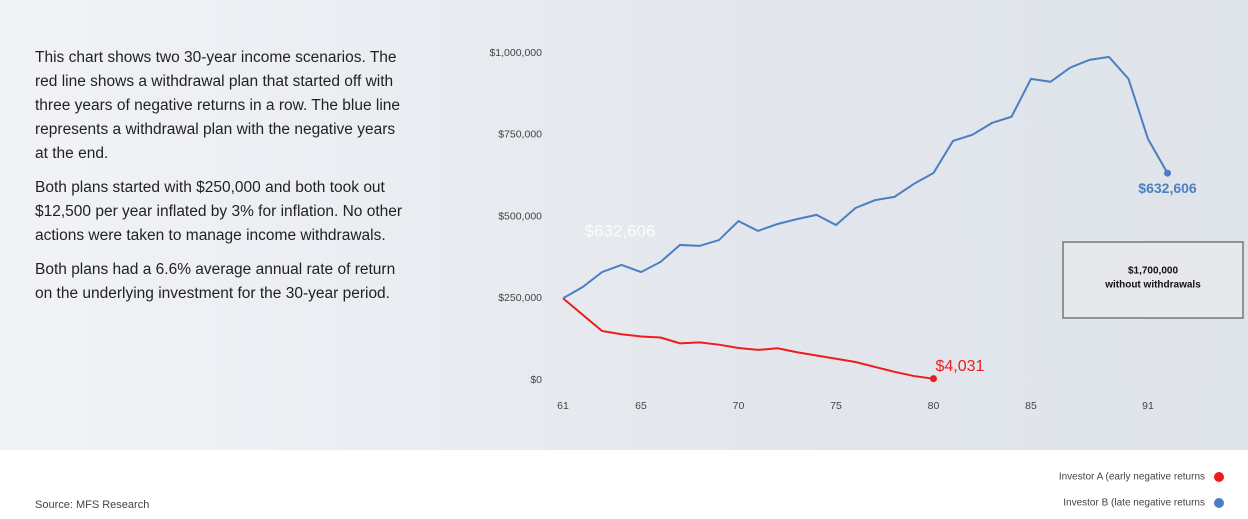 This screenshot has height=519, width=1248. What do you see at coordinates (1132, 477) in the screenshot?
I see `legend-label: Investor A (early negative returns` at bounding box center [1132, 477].